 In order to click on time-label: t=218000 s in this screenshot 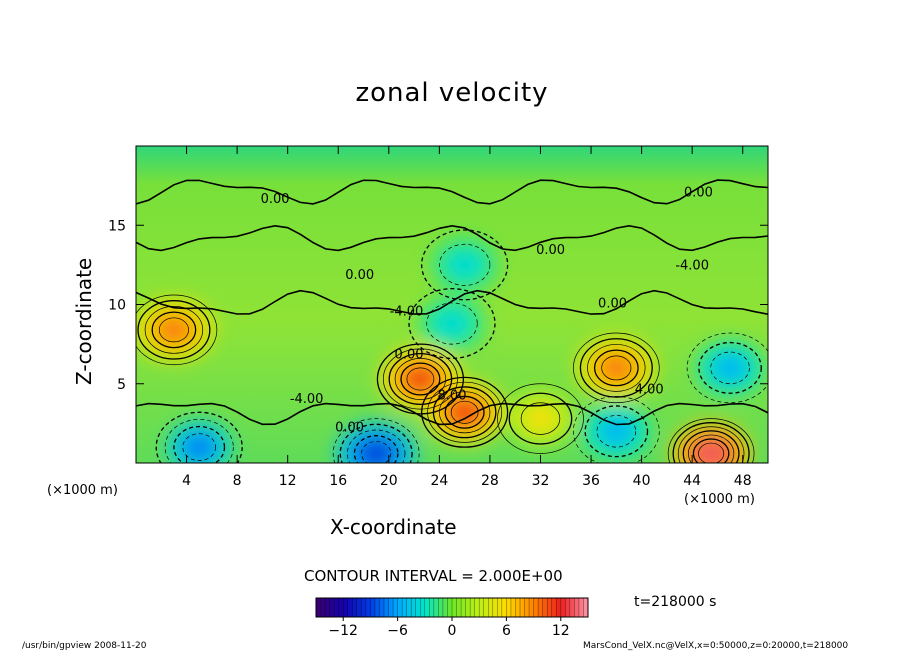, I will do `click(675, 602)`.